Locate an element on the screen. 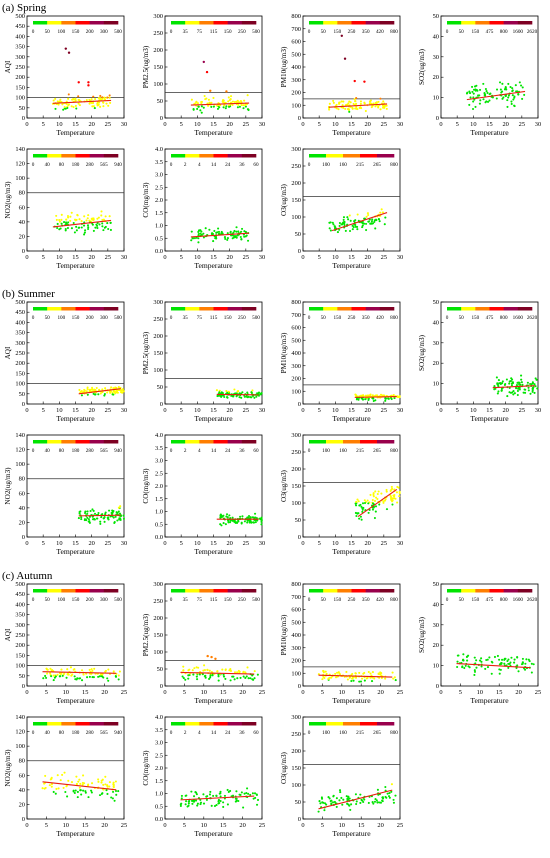 The width and height of the screenshot is (550, 858). x-tick-label: 30 is located at coordinates (124, 124).